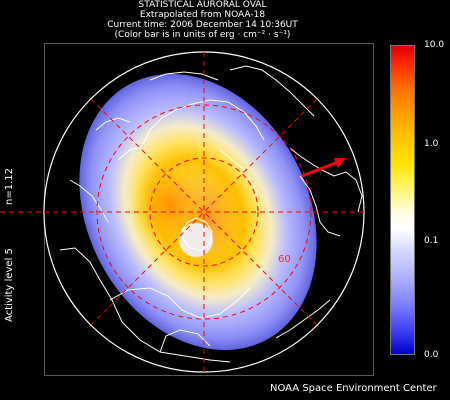 Image resolution: width=450 pixels, height=400 pixels. I want to click on polar-cap, so click(196, 240).